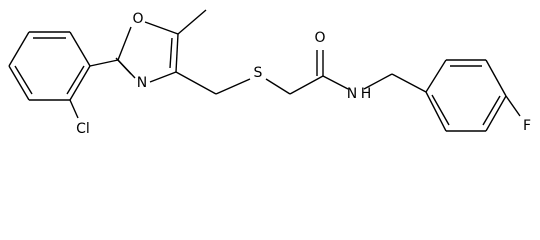 Image resolution: width=540 pixels, height=240 pixels. I want to click on atom-label: H, so click(366, 94).